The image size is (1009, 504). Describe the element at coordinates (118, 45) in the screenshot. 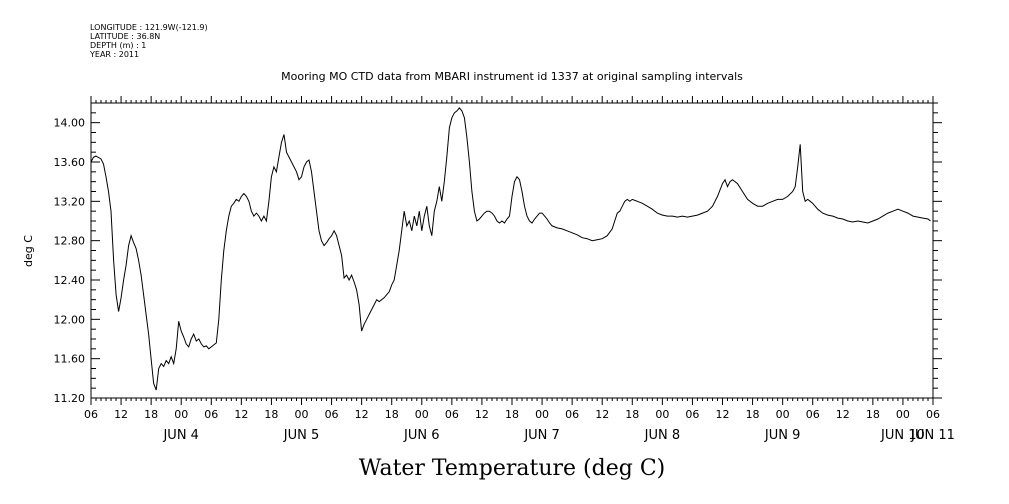

I see `depth-text: DEPTH (m) : 1` at that location.